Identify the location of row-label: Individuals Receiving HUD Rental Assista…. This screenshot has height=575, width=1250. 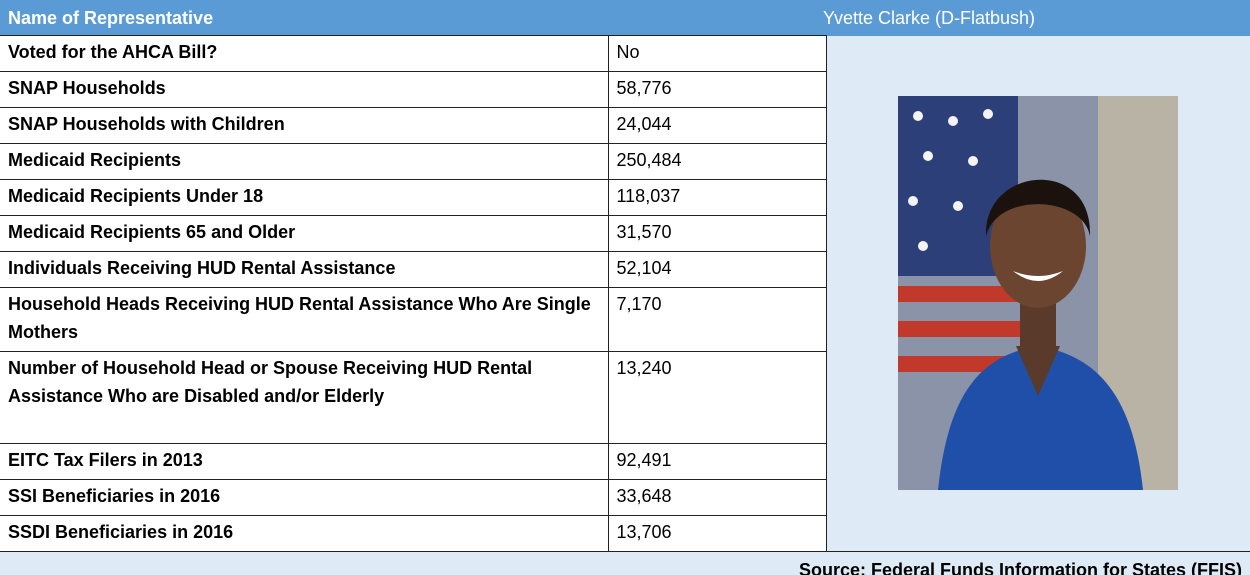
(304, 269).